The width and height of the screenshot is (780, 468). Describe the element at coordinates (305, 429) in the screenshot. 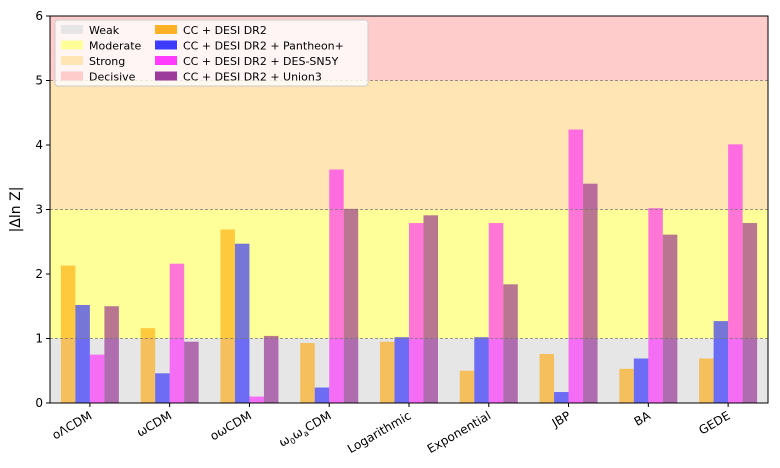

I see `x-tick-label-4: ω0ωaCDM` at that location.